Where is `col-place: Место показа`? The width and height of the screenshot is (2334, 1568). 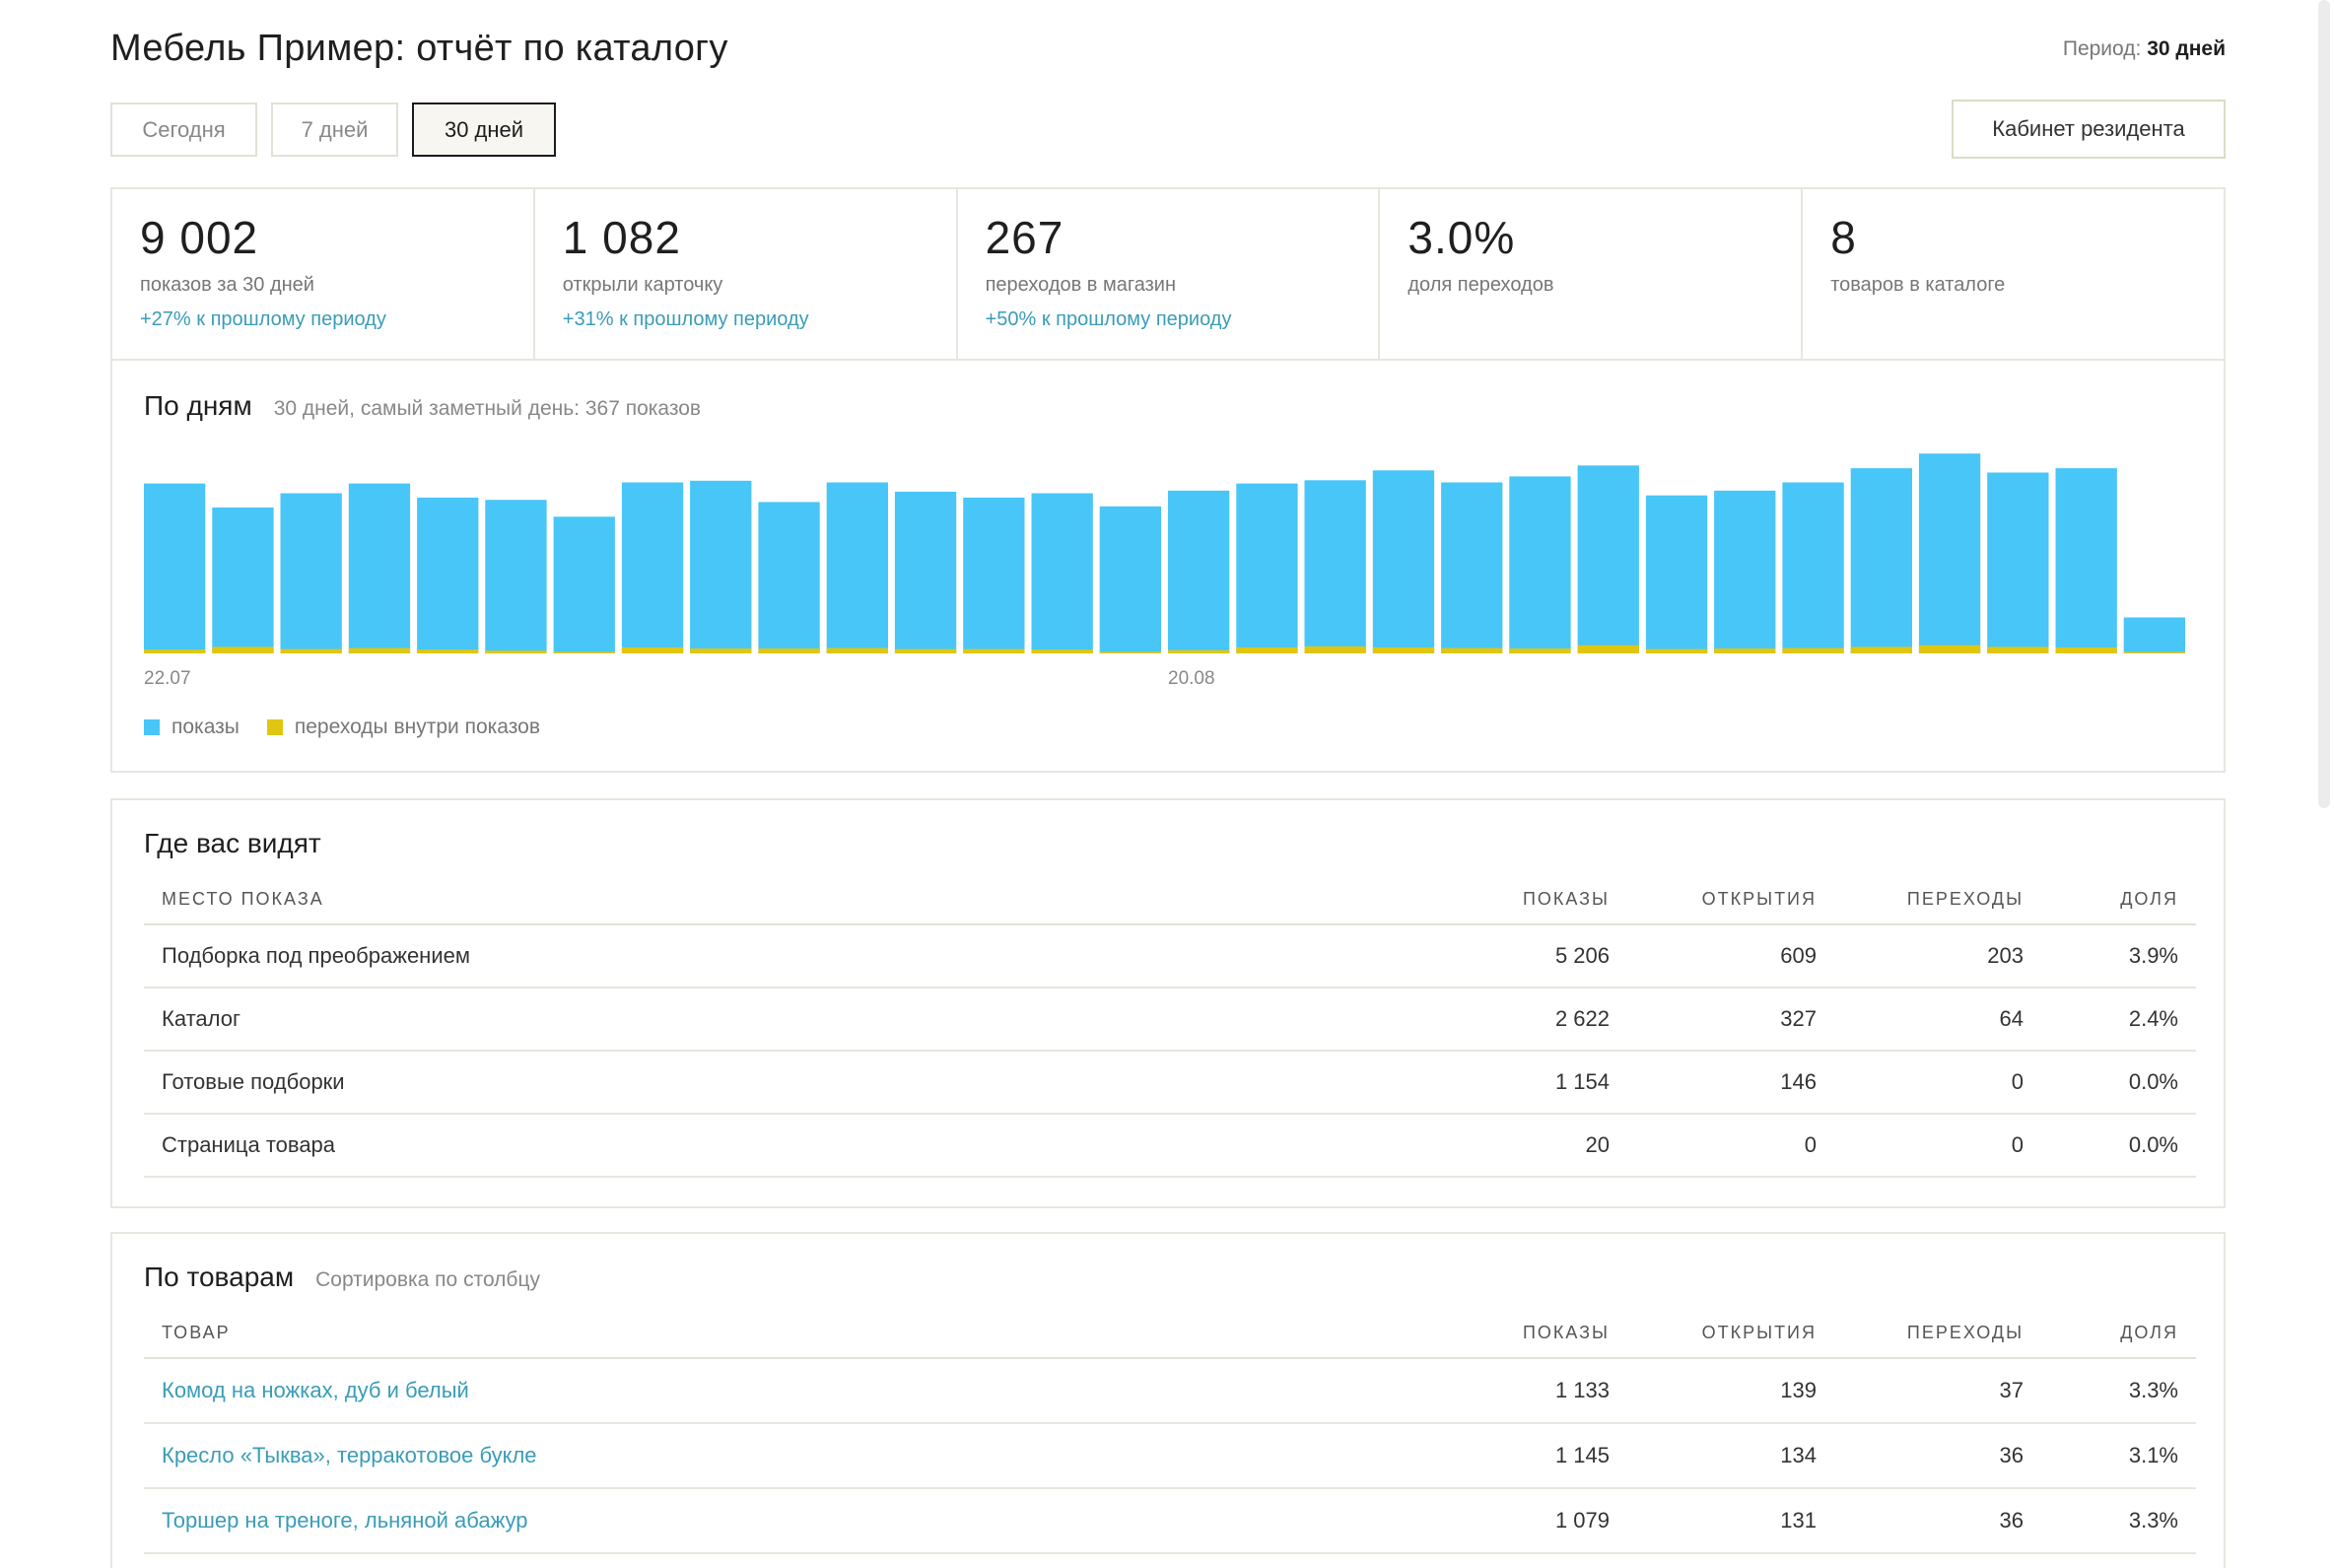 col-place: Место показа is located at coordinates (774, 900).